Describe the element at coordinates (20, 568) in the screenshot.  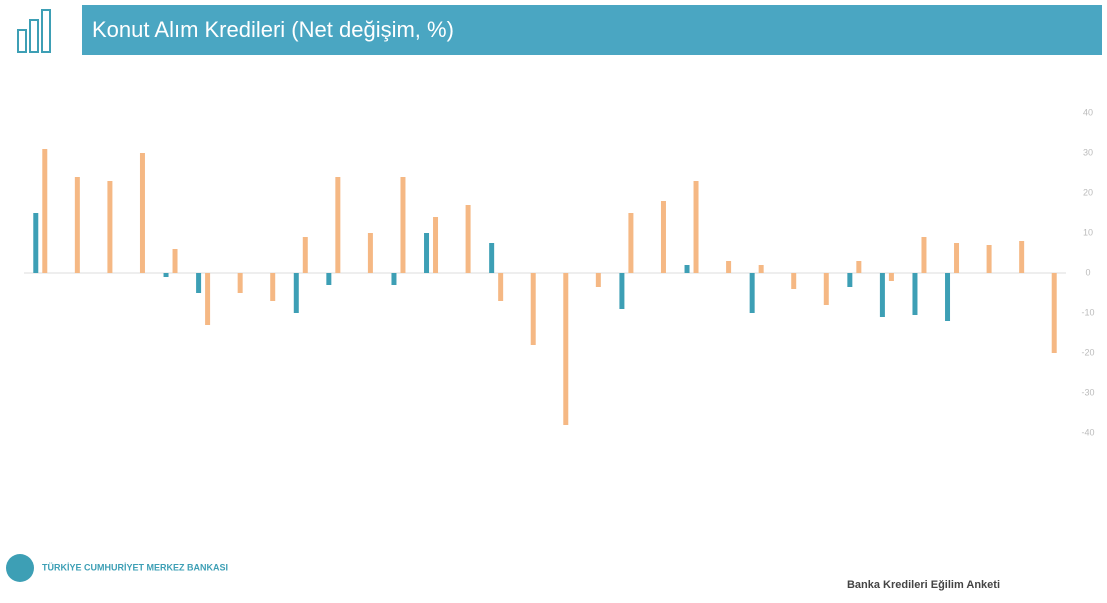
I see `logo` at that location.